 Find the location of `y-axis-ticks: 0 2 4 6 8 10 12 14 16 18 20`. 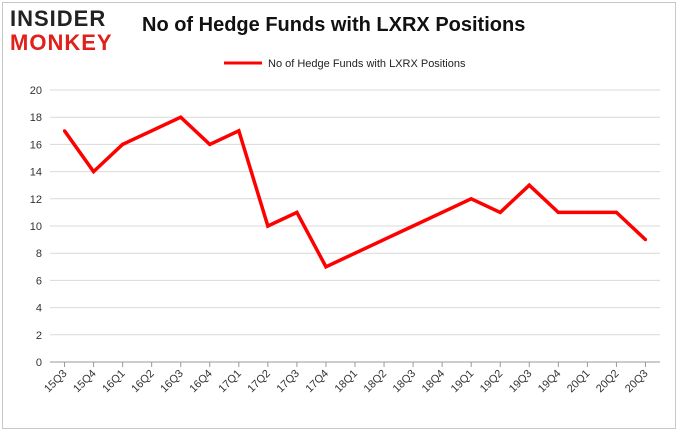

y-axis-ticks: 0 2 4 6 8 10 12 14 16 18 20 is located at coordinates (36, 227).